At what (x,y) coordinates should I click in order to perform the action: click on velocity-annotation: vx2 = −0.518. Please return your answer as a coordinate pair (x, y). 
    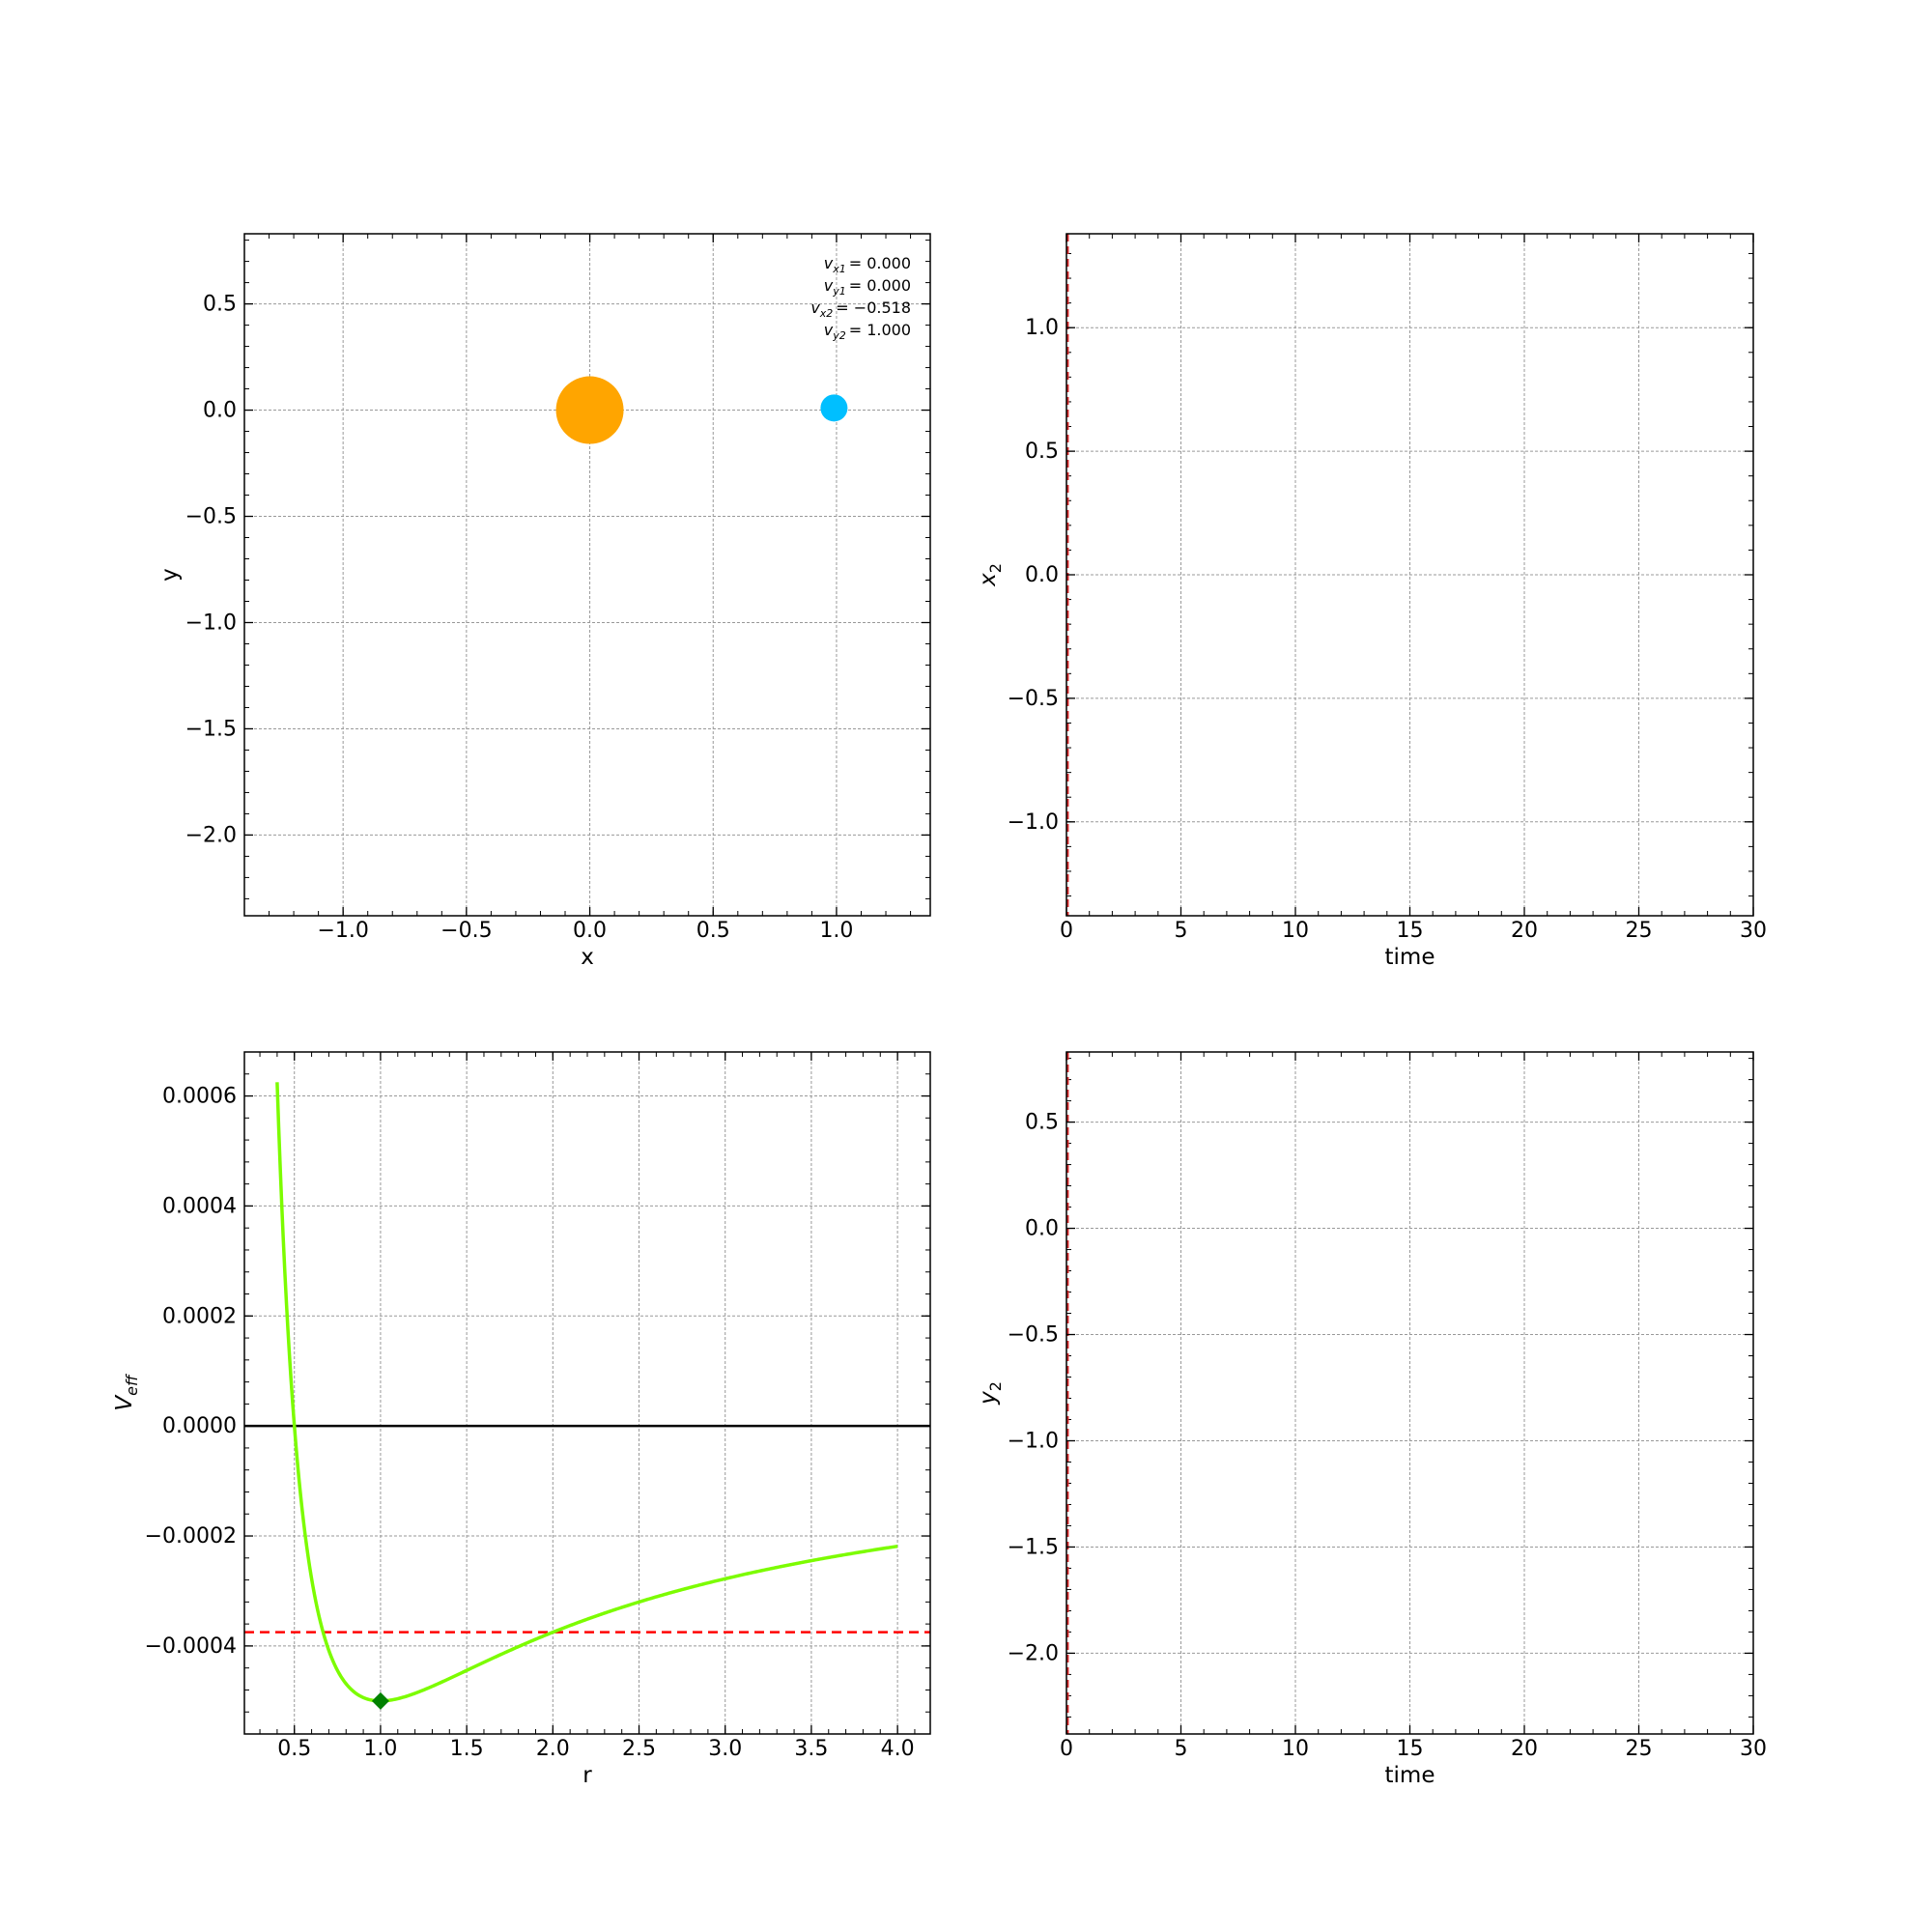
    Looking at the image, I should click on (860, 309).